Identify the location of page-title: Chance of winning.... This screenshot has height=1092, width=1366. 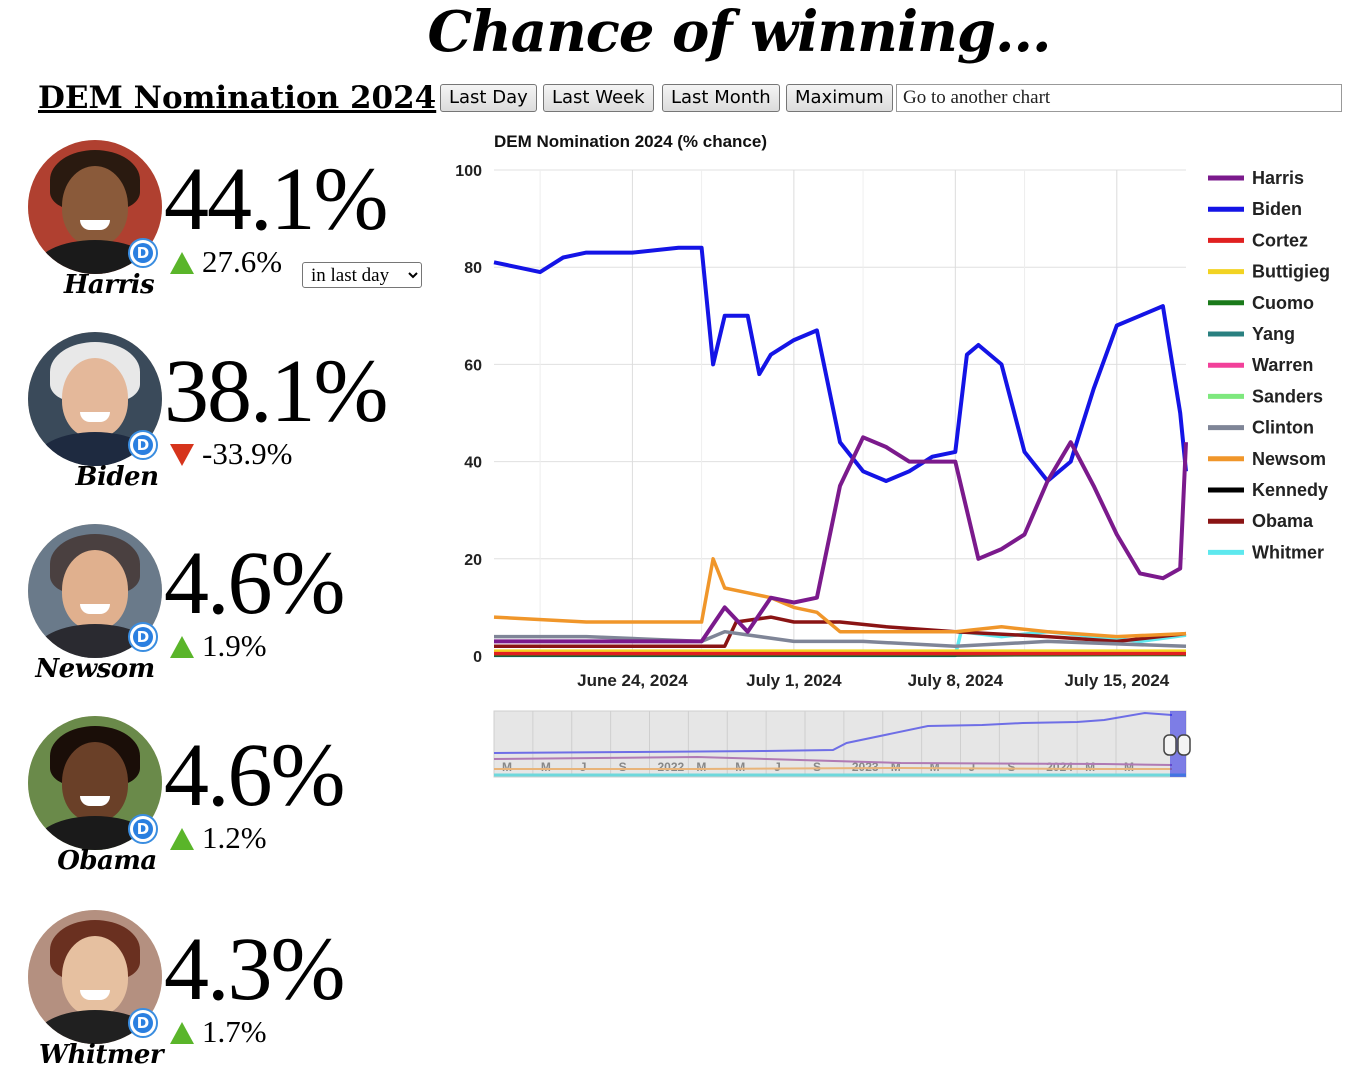
(739, 32).